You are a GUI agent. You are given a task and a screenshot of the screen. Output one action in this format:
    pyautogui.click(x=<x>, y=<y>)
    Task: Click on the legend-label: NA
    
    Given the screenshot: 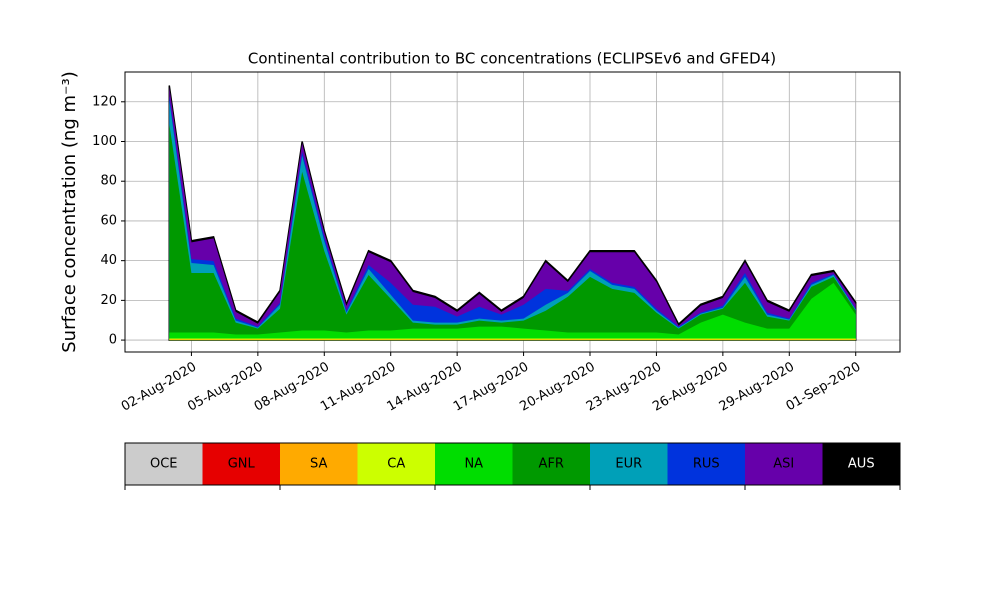 What is the action you would take?
    pyautogui.click(x=473, y=464)
    